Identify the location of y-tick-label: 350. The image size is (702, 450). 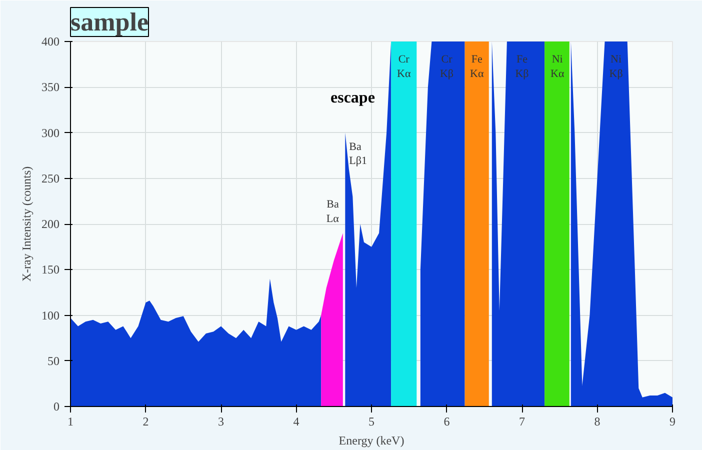
(51, 87).